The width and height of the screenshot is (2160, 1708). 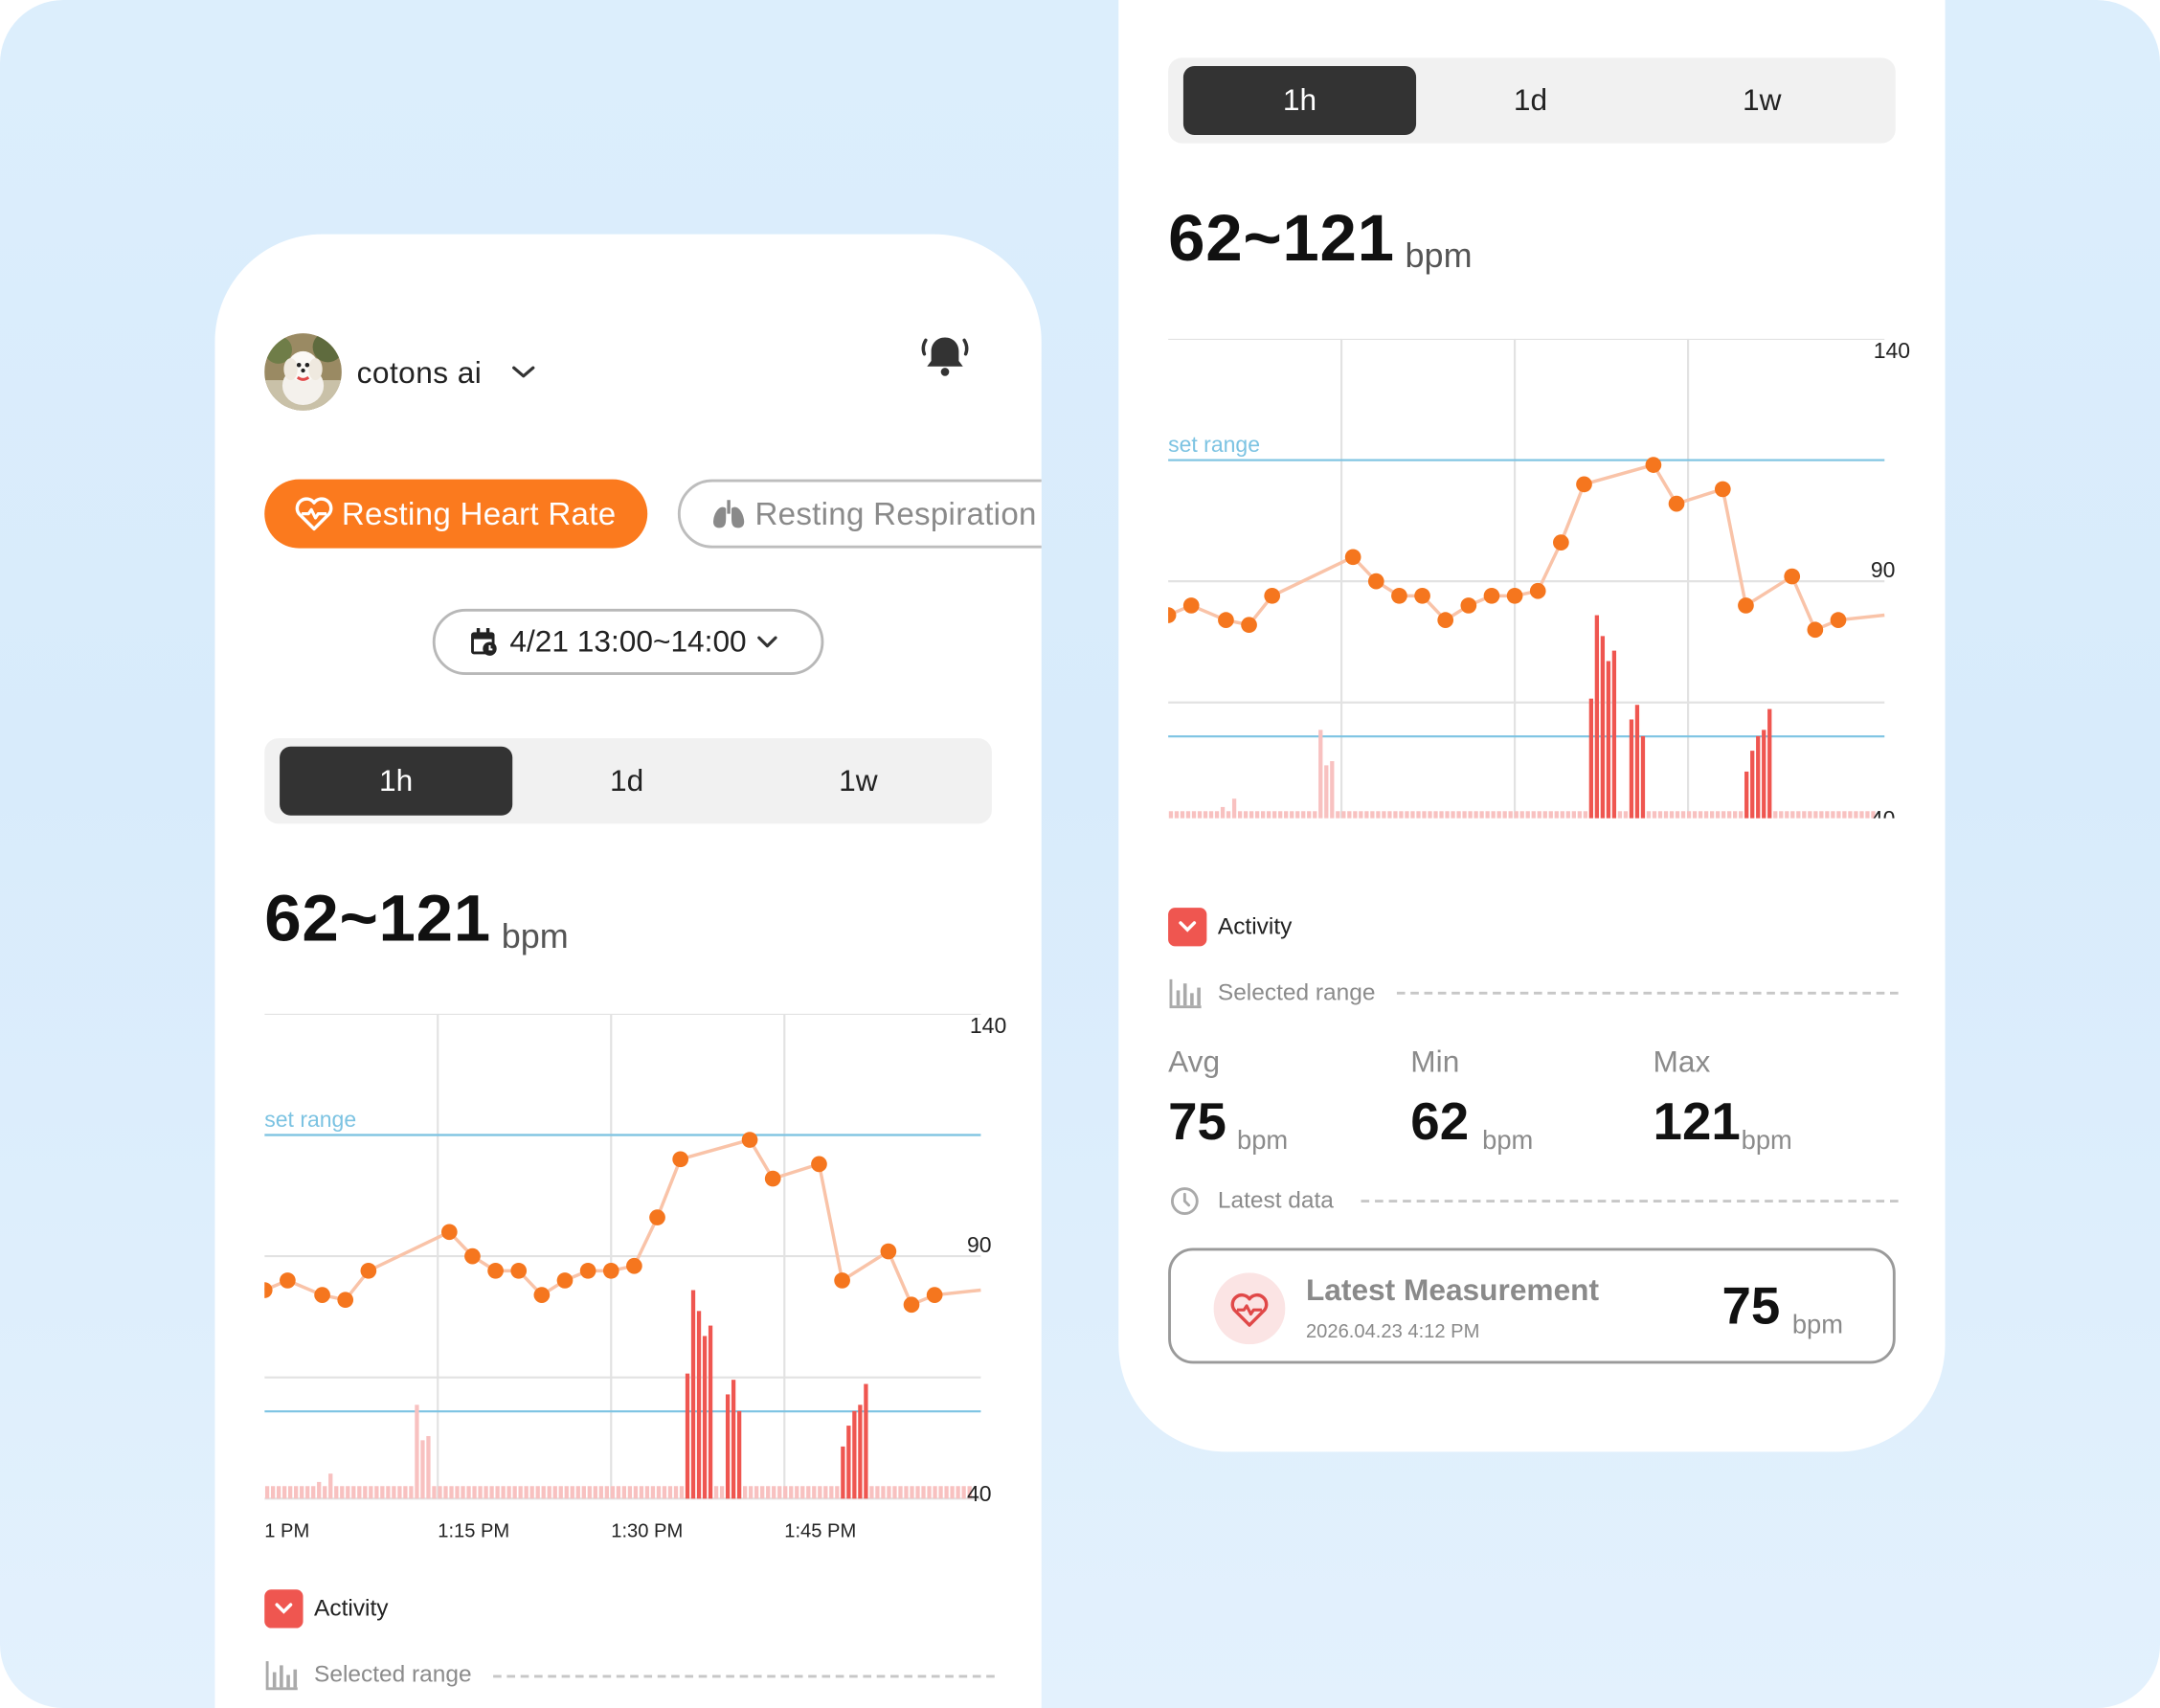 What do you see at coordinates (303, 372) in the screenshot?
I see `avatar` at bounding box center [303, 372].